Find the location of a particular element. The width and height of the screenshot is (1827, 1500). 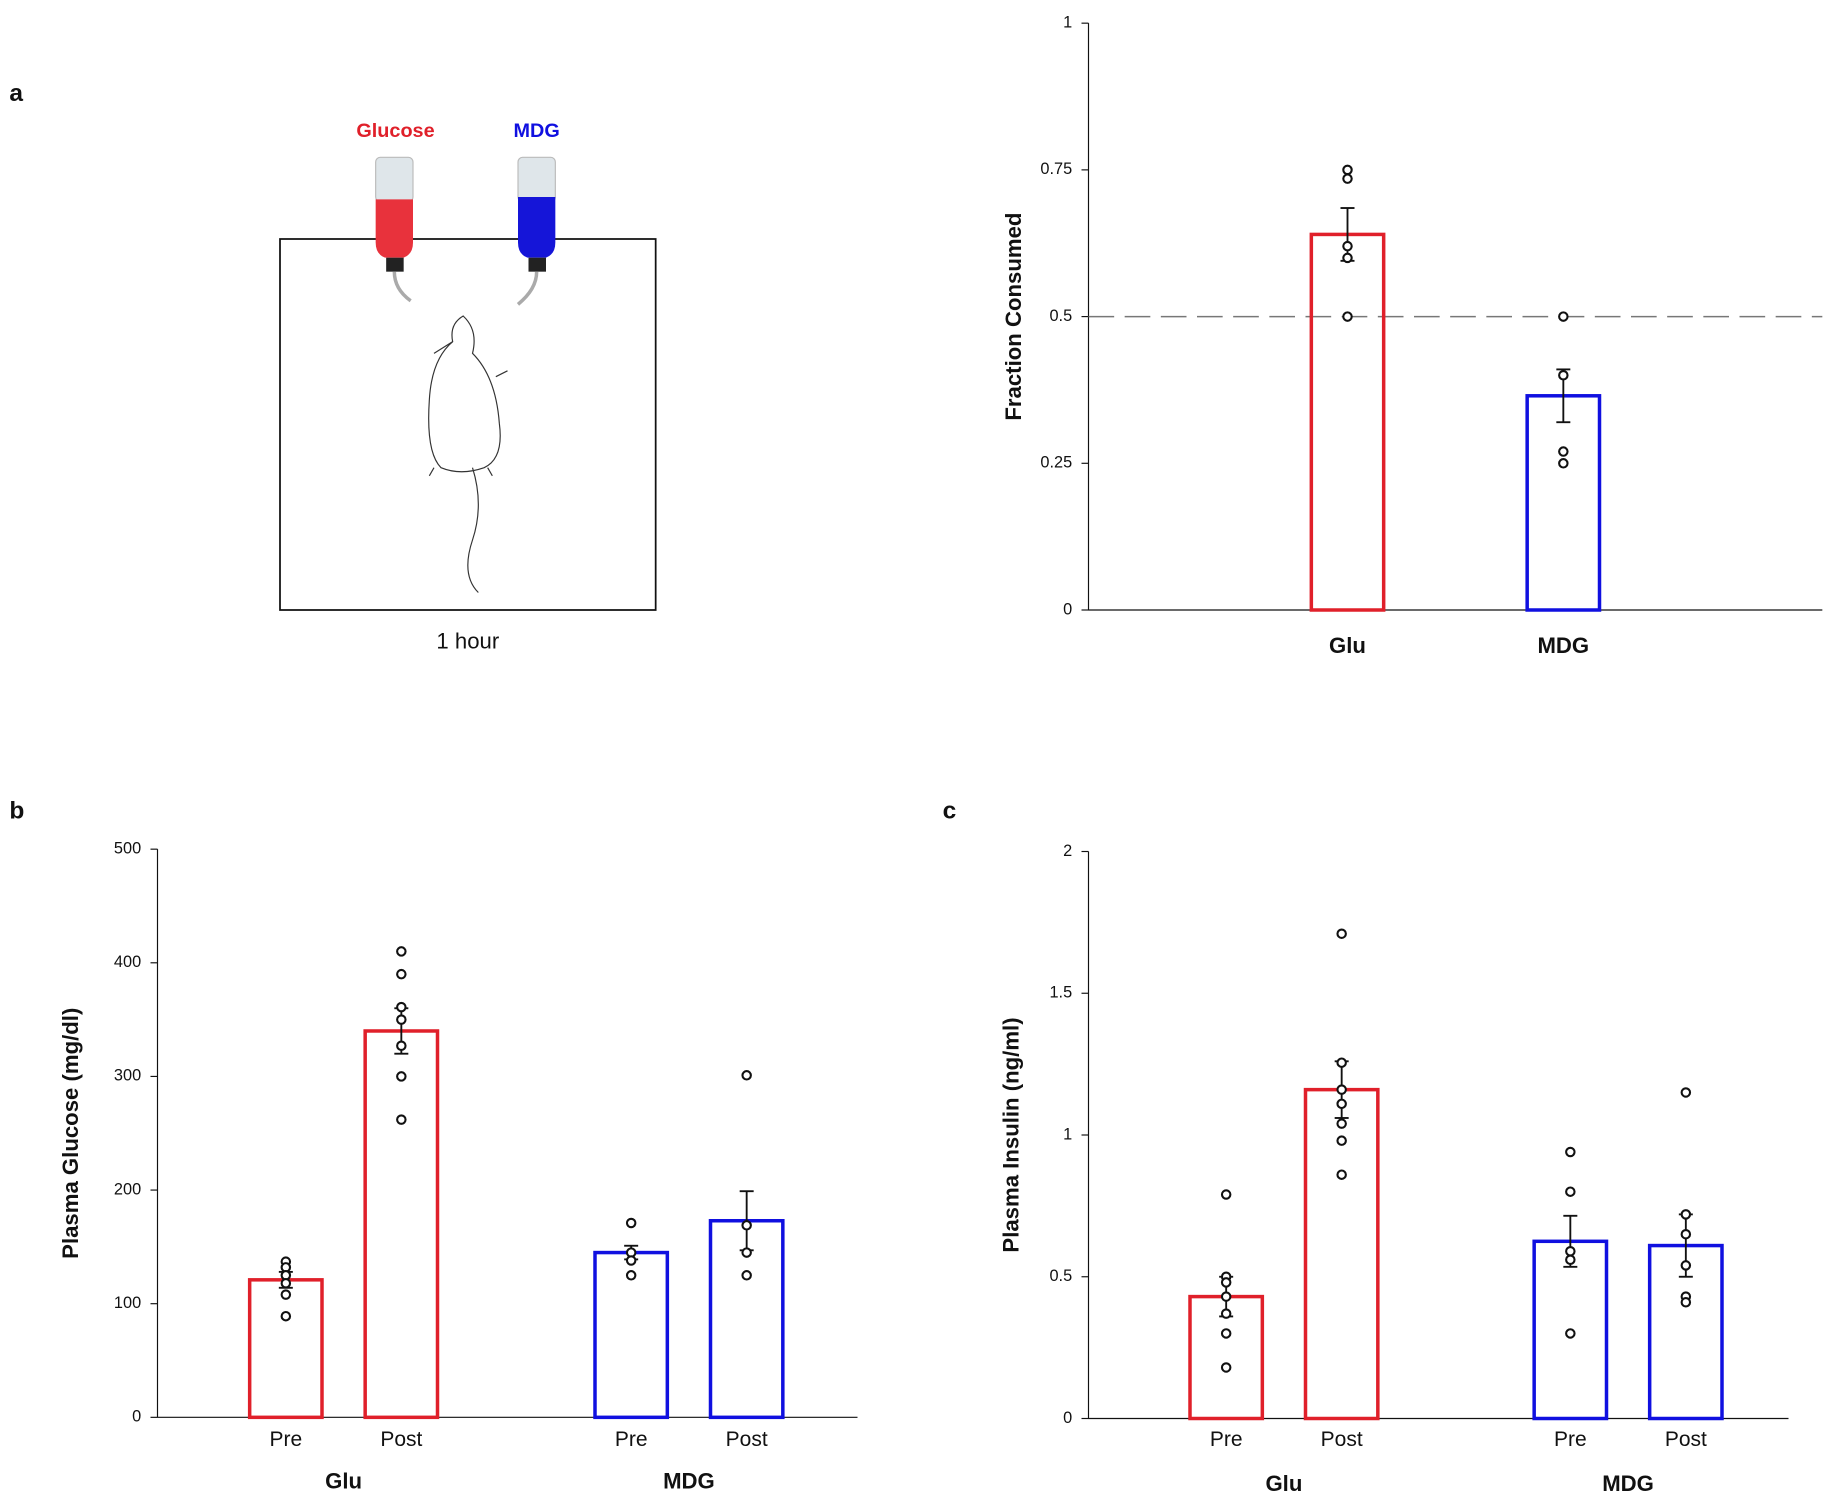

panel-label: c is located at coordinates (950, 810).